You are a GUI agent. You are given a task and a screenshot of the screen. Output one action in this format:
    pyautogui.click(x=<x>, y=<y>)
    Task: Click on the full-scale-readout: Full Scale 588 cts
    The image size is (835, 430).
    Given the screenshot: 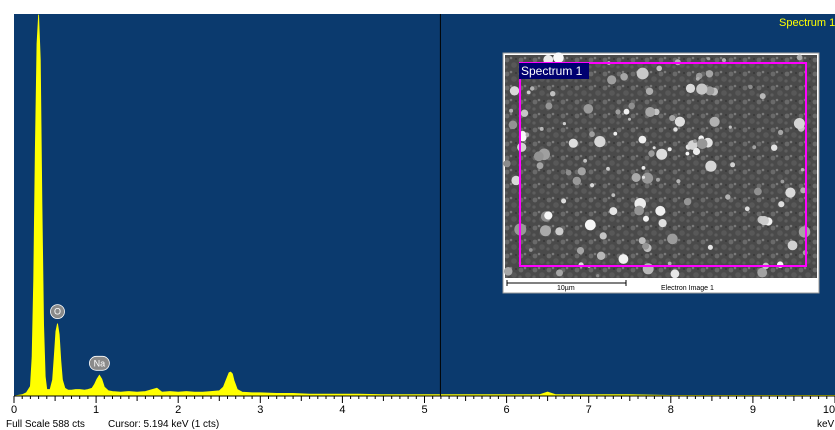 What is the action you would take?
    pyautogui.click(x=45, y=424)
    